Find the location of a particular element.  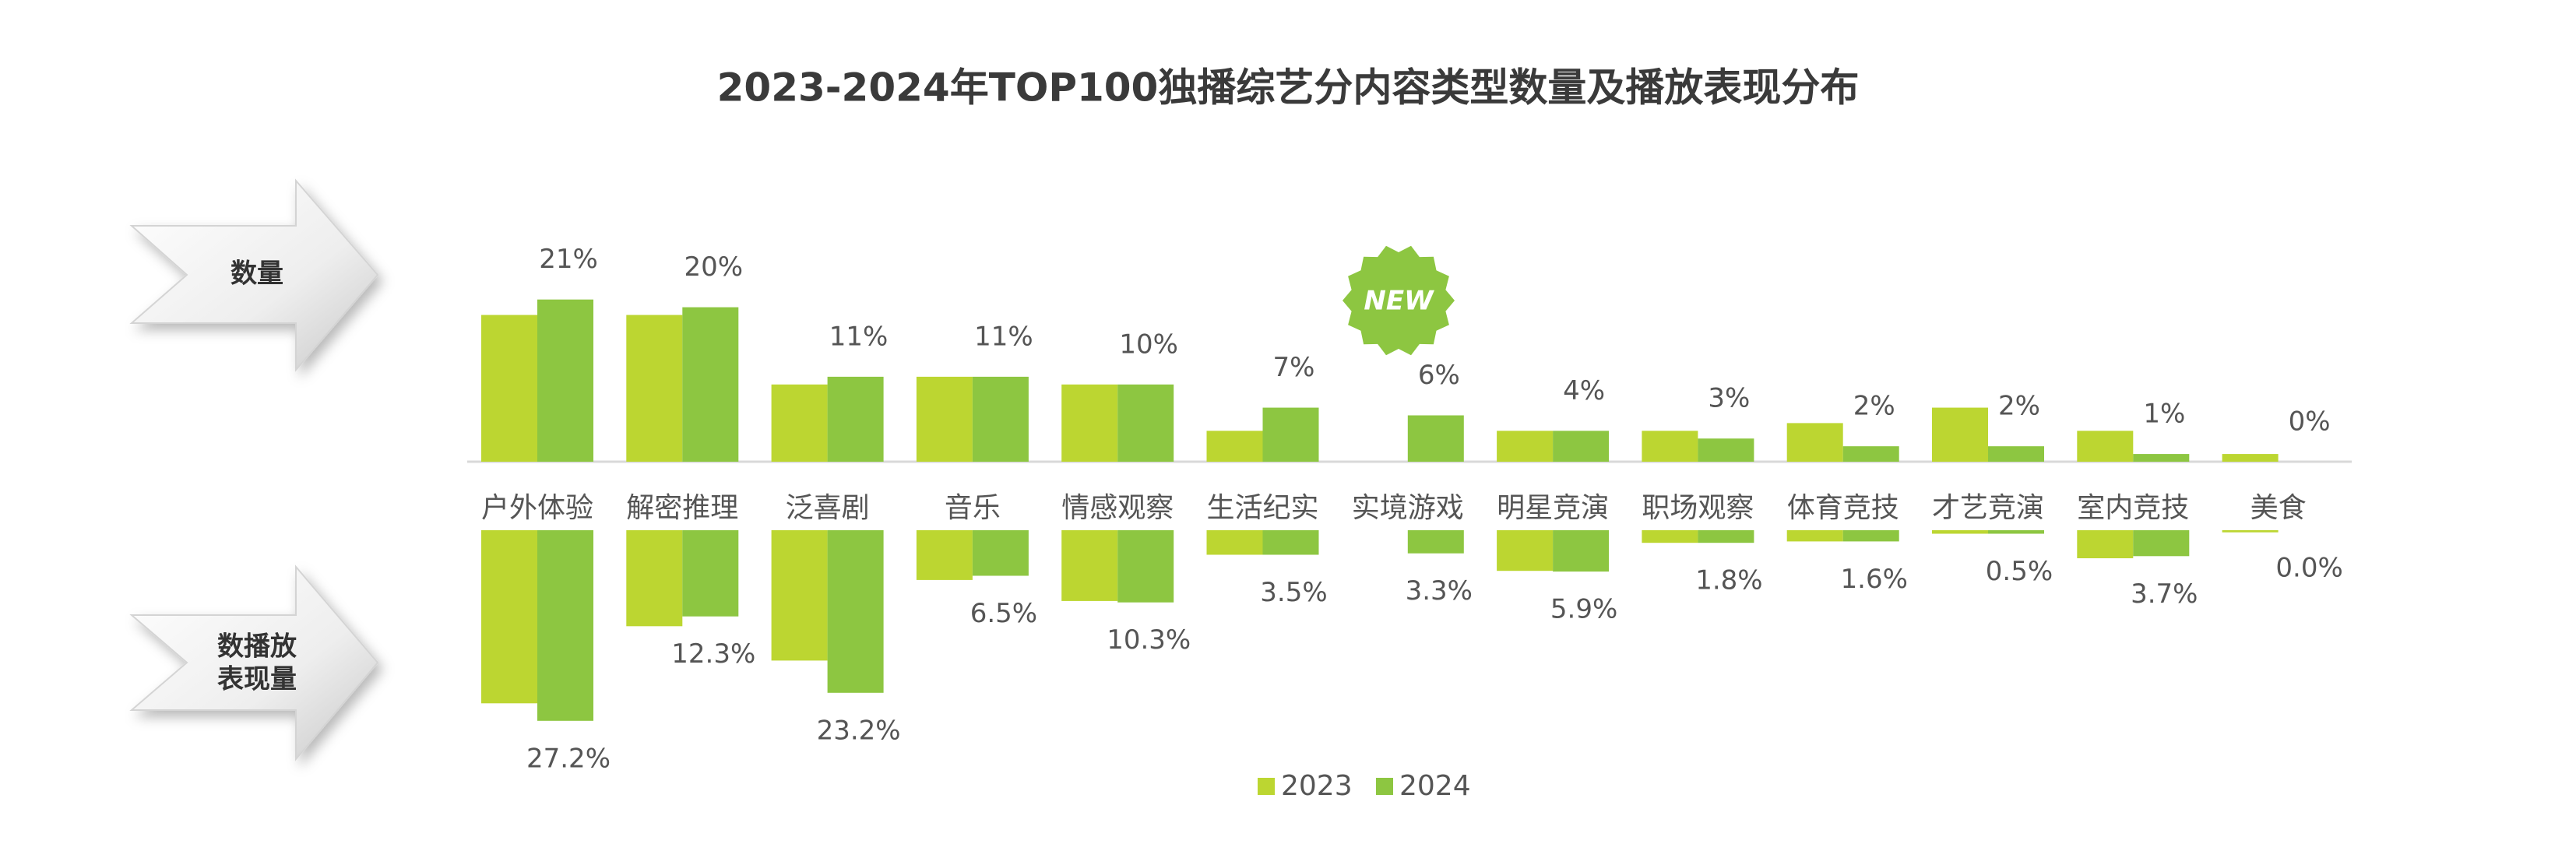

data-label: 1.6% is located at coordinates (1874, 580).